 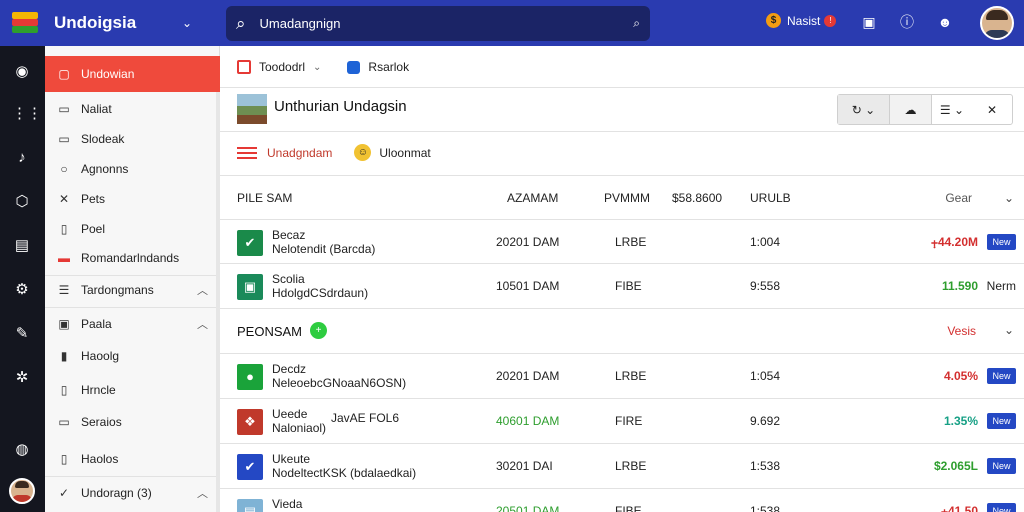 I want to click on group-header: PEONSAM + Vesis ⌄, so click(x=622, y=331).